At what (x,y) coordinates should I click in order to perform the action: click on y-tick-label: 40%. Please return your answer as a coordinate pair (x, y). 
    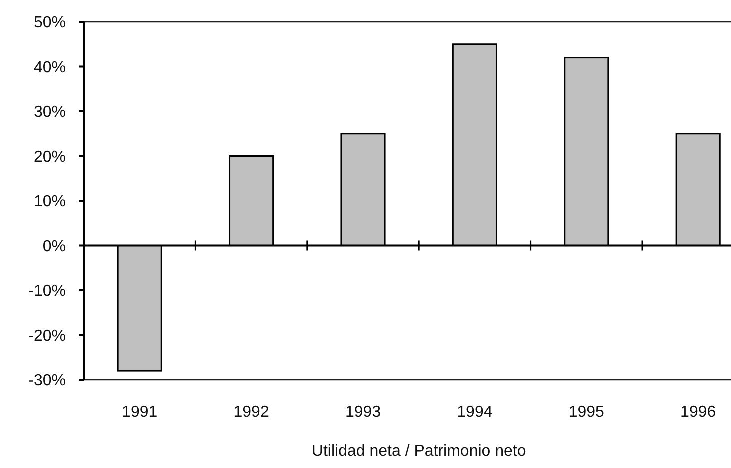
    Looking at the image, I should click on (50, 67).